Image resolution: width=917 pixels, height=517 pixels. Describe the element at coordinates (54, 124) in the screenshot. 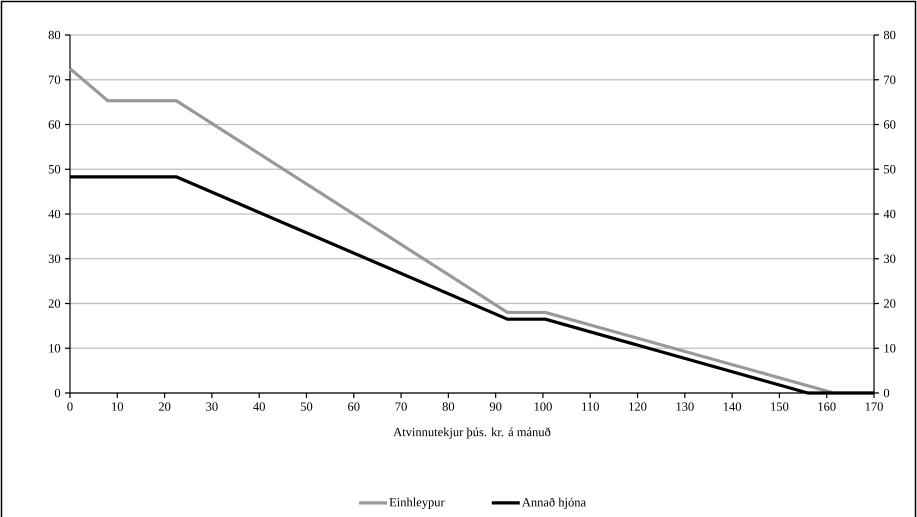

I see `y-tick-label: 60` at that location.